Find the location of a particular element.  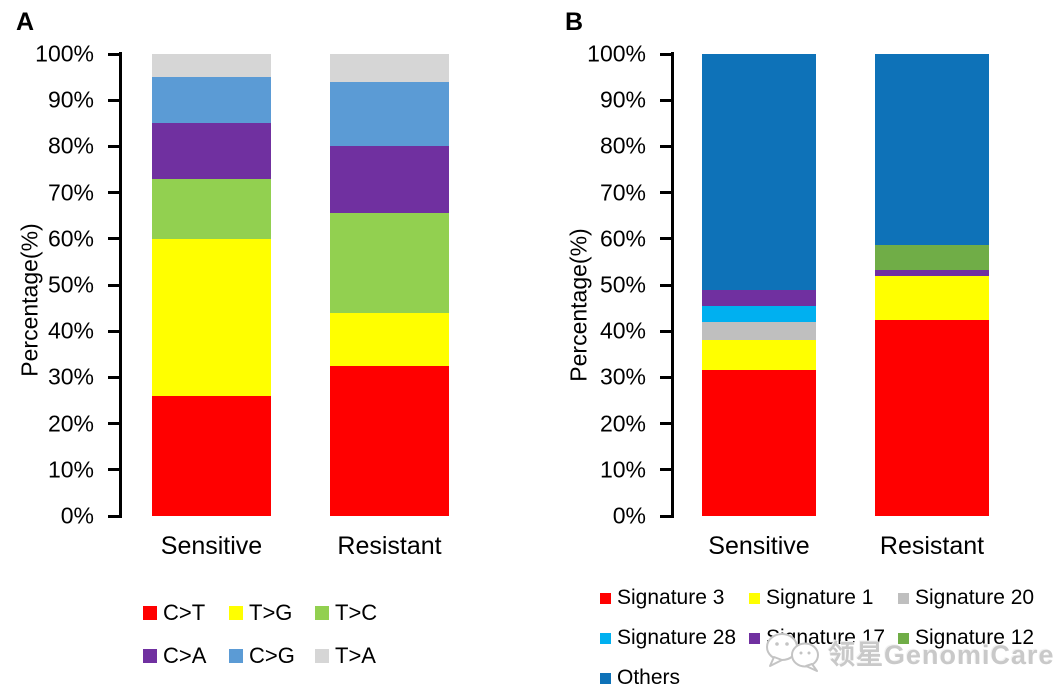

legend-item: Signature 1 is located at coordinates (811, 598).